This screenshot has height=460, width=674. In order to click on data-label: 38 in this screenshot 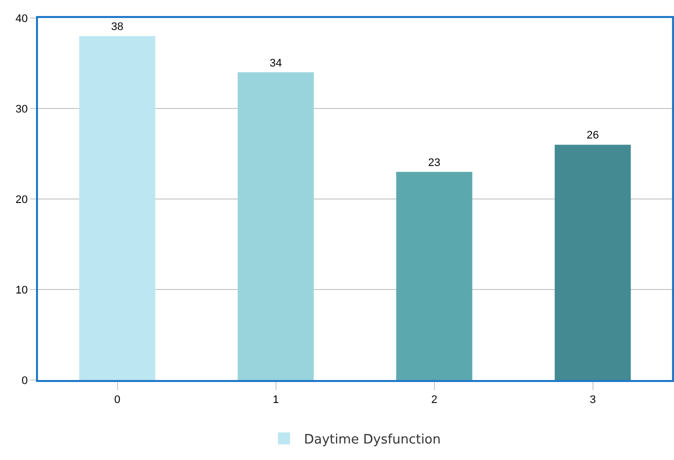, I will do `click(117, 27)`.